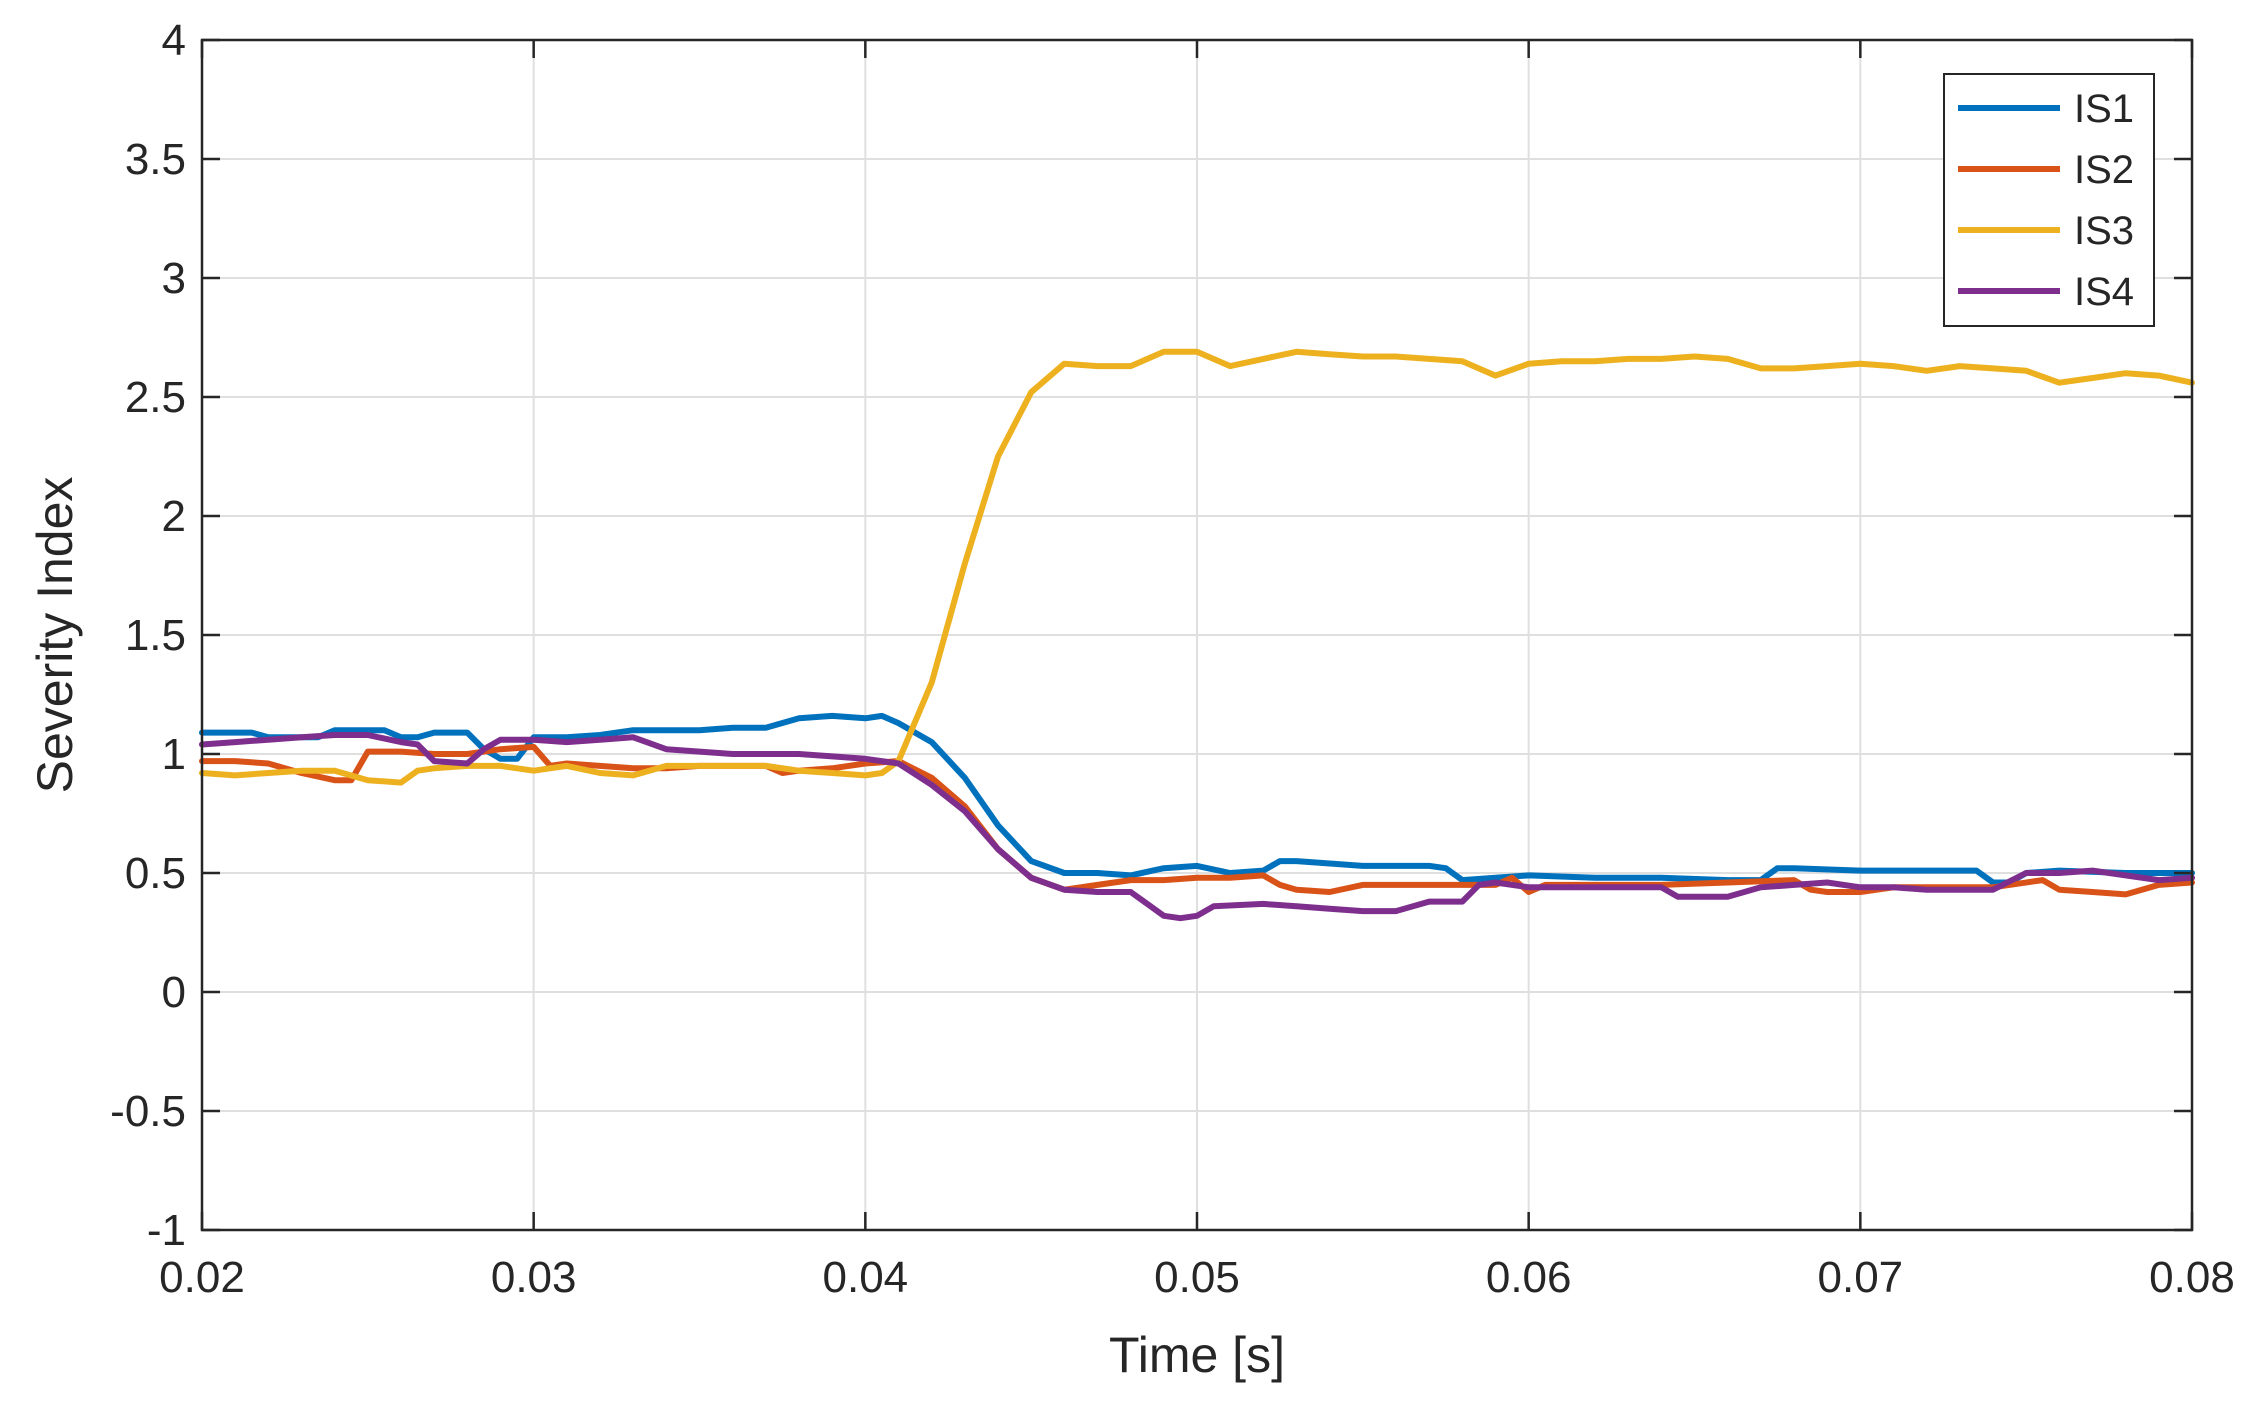 The image size is (2261, 1410). I want to click on legend-box, so click(2049, 200).